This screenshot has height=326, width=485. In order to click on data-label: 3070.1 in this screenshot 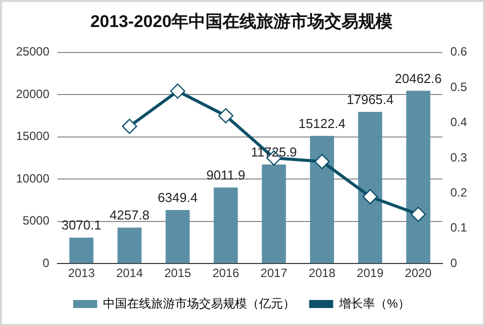, I will do `click(82, 225)`.